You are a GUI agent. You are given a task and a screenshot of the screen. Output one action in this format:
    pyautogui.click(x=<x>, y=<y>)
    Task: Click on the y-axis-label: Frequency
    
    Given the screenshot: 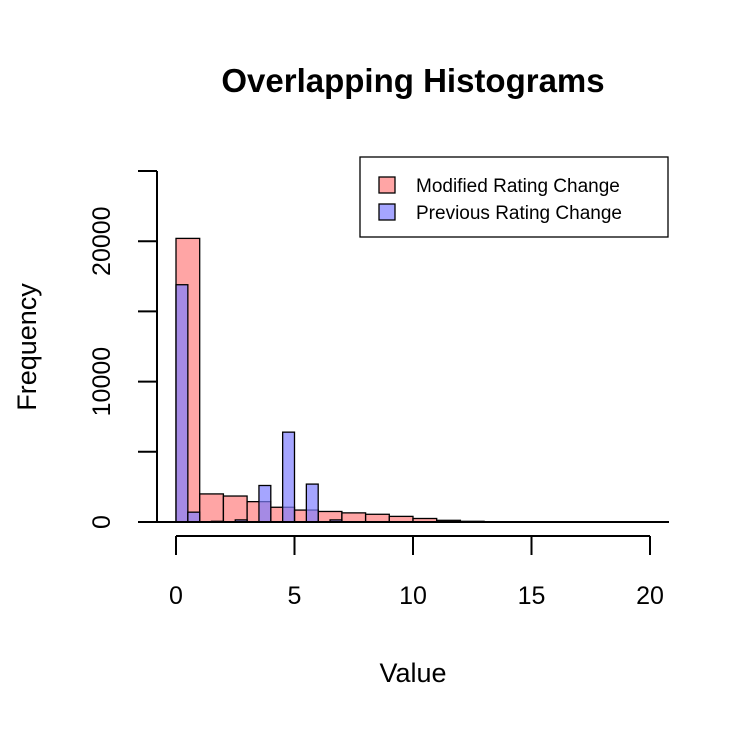 What is the action you would take?
    pyautogui.click(x=27, y=347)
    